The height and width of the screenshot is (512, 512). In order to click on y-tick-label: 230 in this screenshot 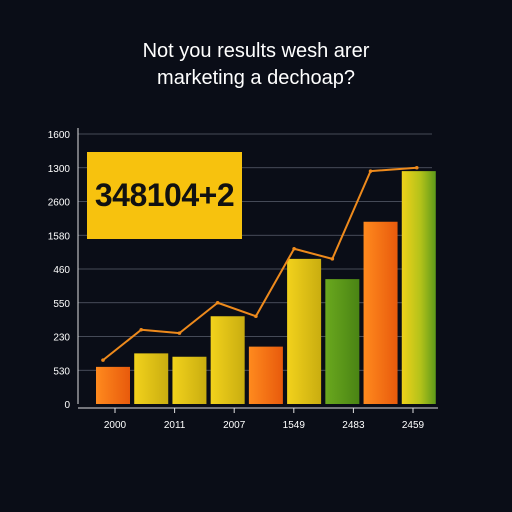, I will do `click(61, 338)`.